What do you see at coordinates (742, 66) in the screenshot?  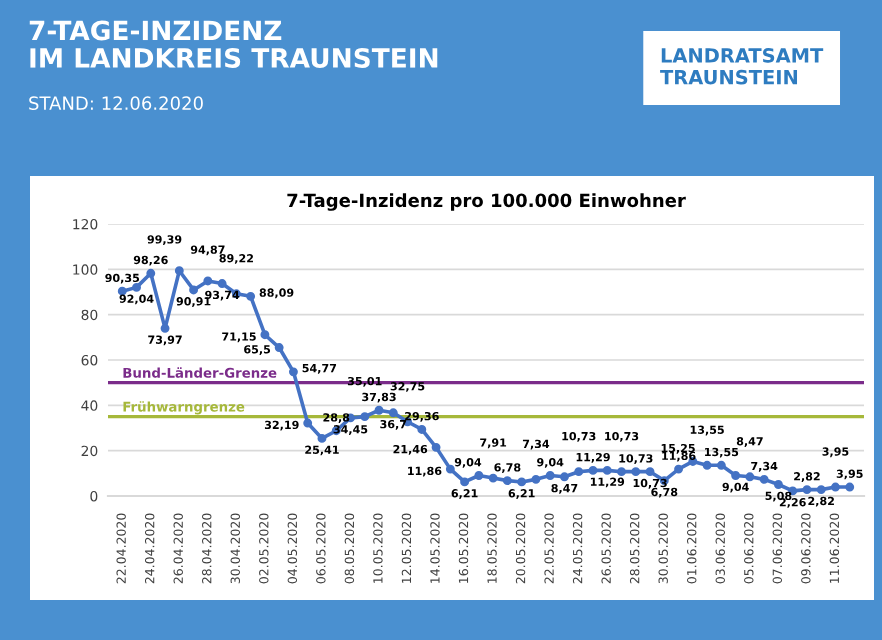 I see `text: LANDRATSAMT TRAUNSTEIN` at bounding box center [742, 66].